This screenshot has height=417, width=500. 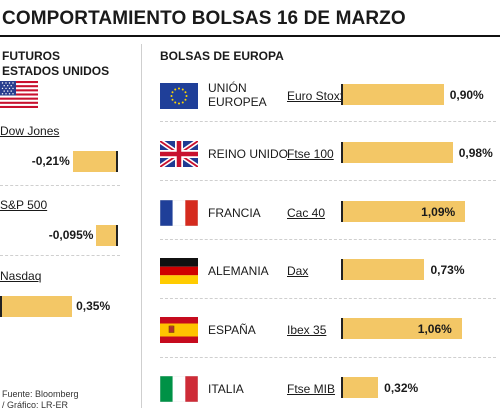 I want to click on uk-flag-icon, so click(x=179, y=154).